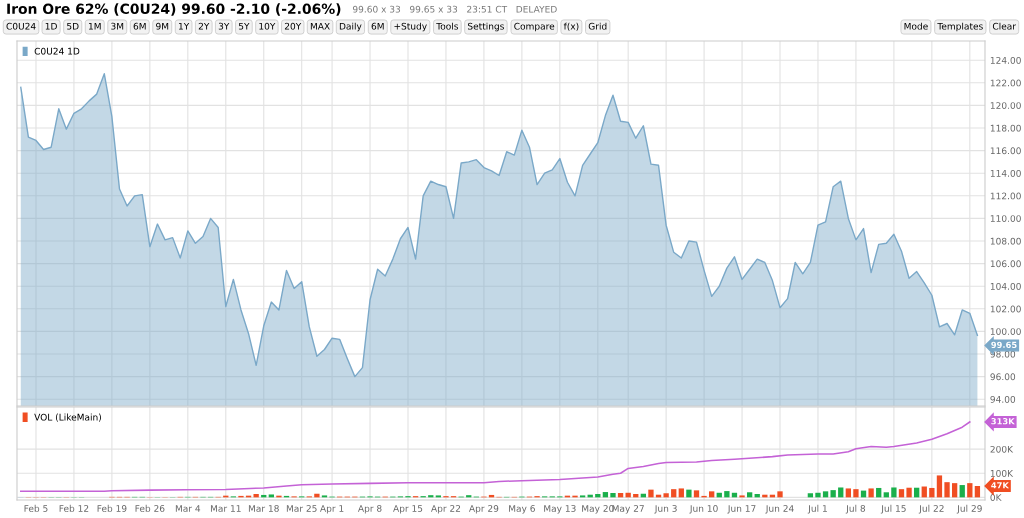 This screenshot has width=1024, height=518. Describe the element at coordinates (454, 9) in the screenshot. I see `chart-subtitle: 99.60 x 33 99.65 x 33 23:51 CT DELAYED` at that location.